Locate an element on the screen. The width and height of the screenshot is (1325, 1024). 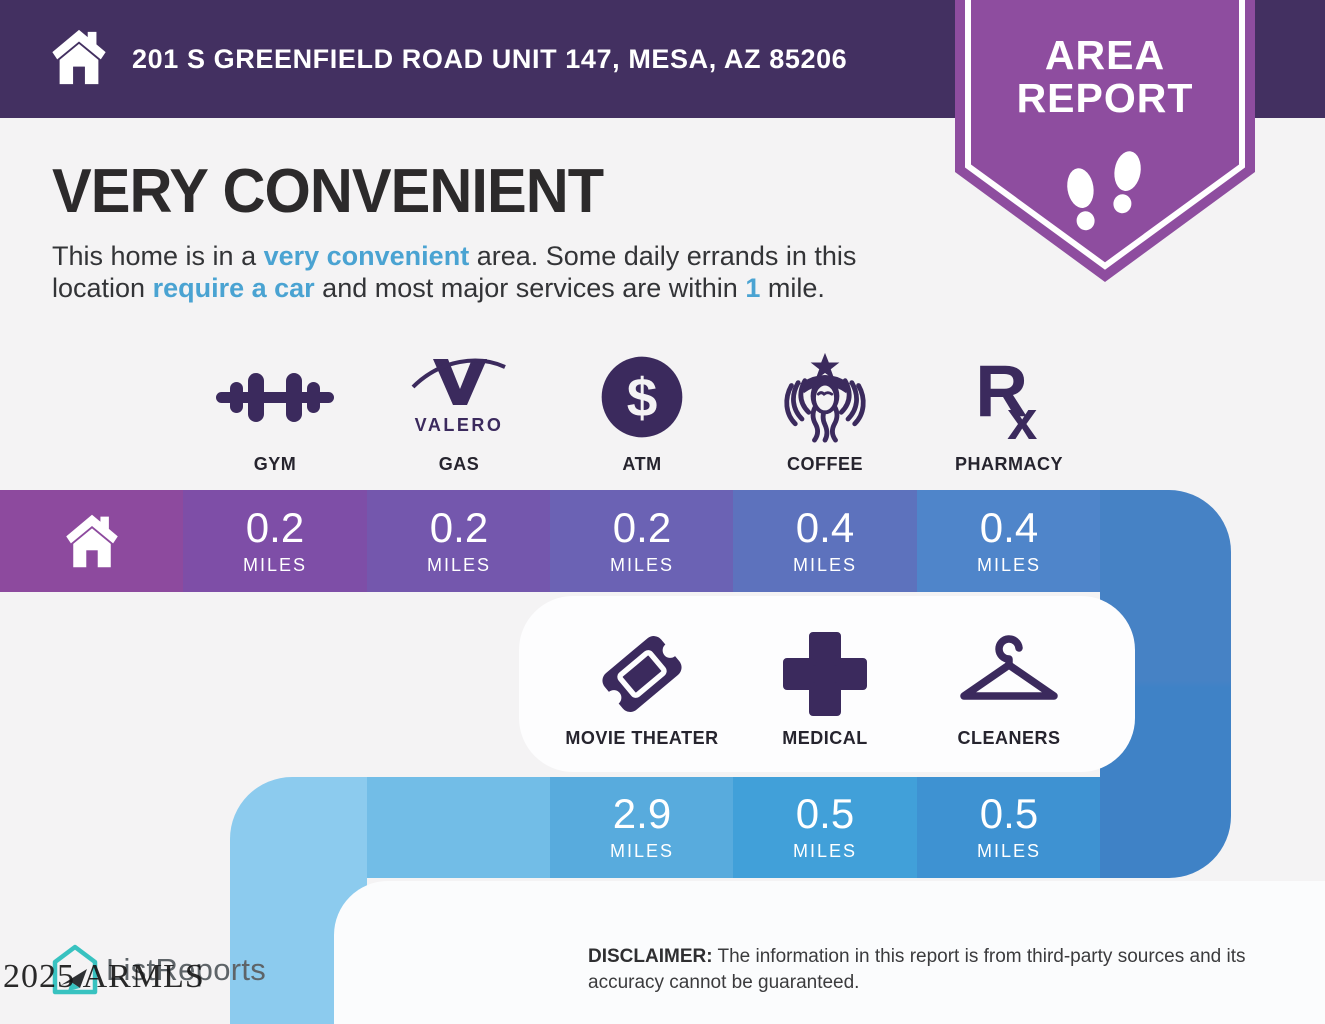
poi-gym: GYM is located at coordinates (275, 411).